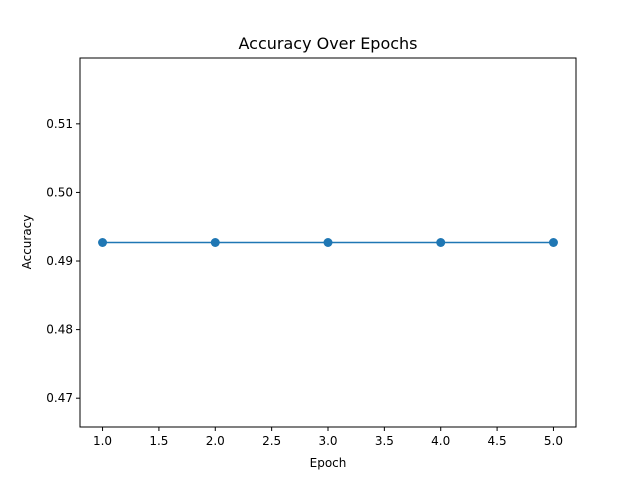 This screenshot has width=640, height=480. Describe the element at coordinates (384, 441) in the screenshot. I see `x-tick-label: 3.5` at that location.